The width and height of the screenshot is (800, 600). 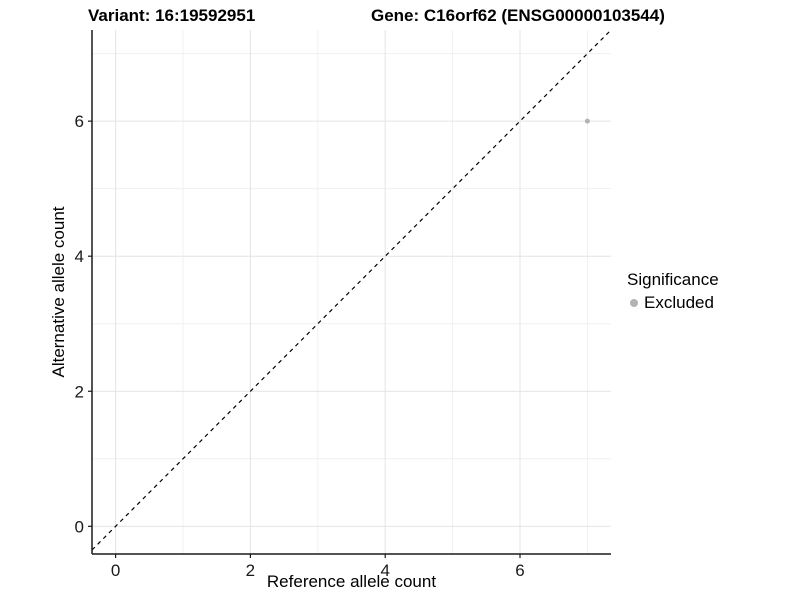 I want to click on data-point, so click(x=587, y=121).